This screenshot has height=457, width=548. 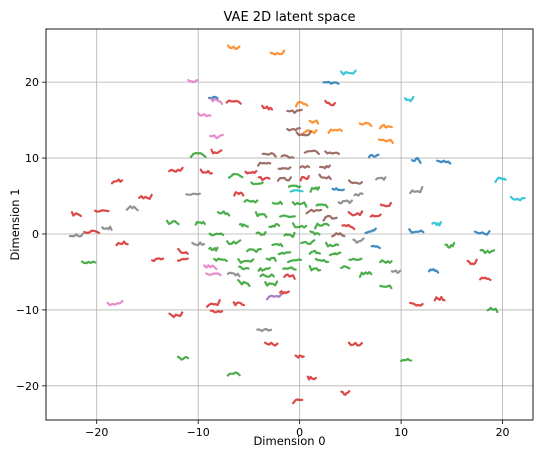 What do you see at coordinates (274, 296) in the screenshot?
I see `trace-purple` at bounding box center [274, 296].